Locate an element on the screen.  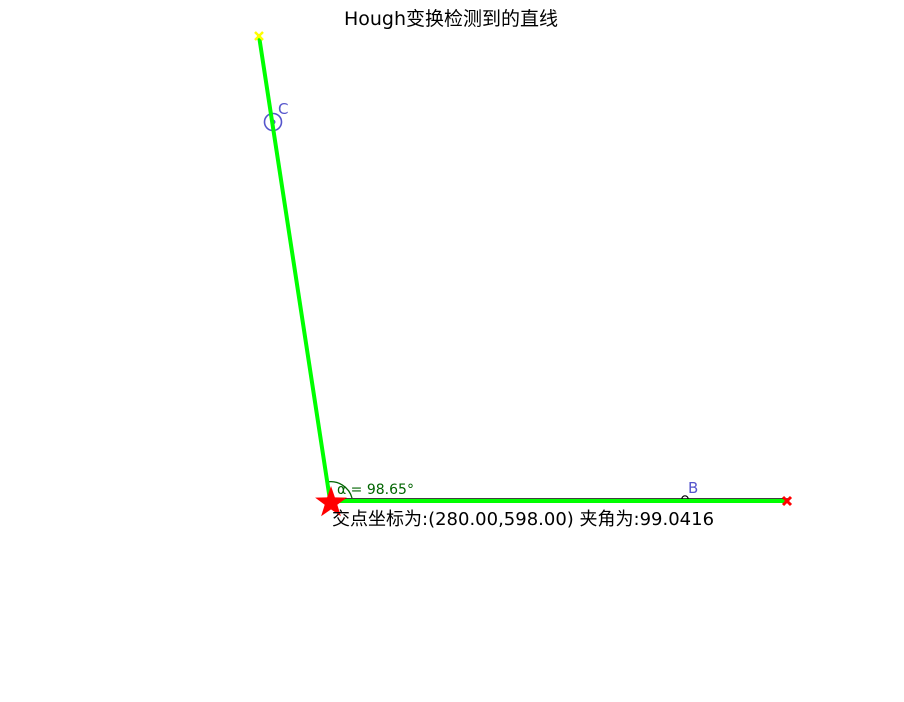
angle-annotation: α = 98.65° is located at coordinates (375, 490).